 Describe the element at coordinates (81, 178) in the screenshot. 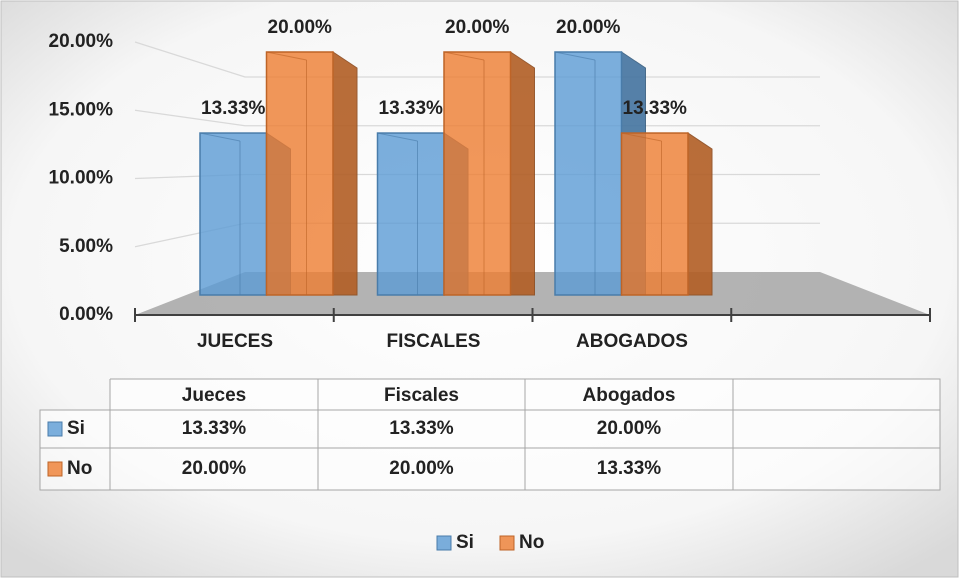

I see `y-tick-label: 10.00%` at that location.